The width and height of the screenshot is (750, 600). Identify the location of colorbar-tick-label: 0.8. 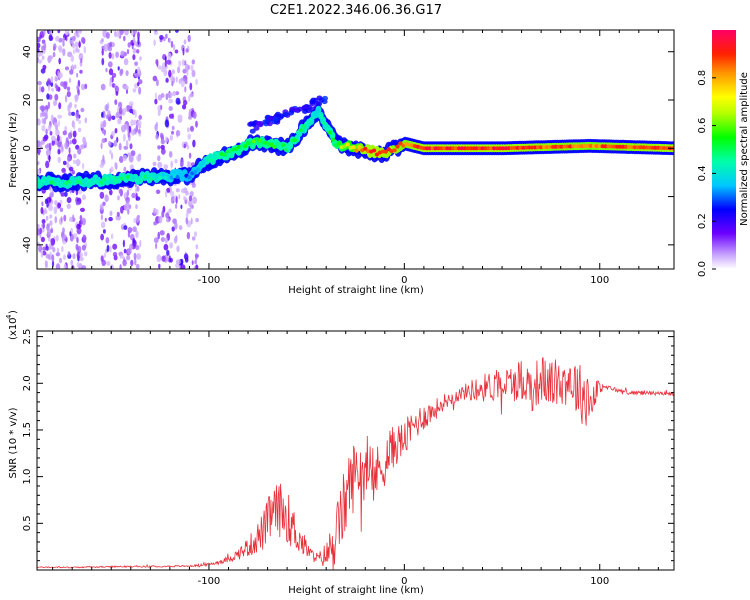
(702, 78).